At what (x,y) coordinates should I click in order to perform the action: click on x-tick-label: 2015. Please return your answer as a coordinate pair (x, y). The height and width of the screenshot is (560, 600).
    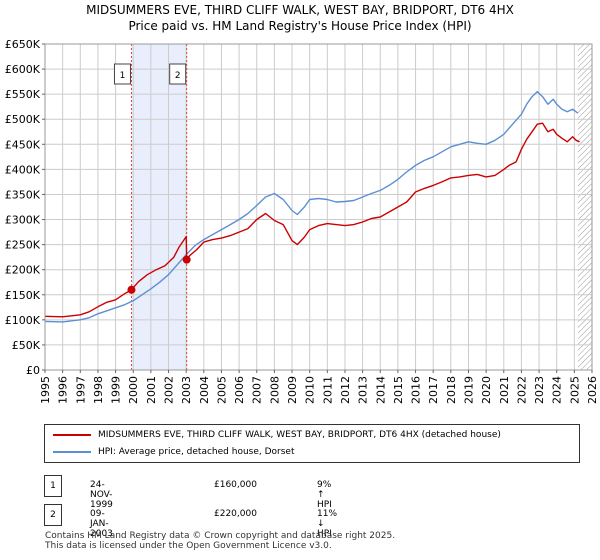
    Looking at the image, I should click on (398, 390).